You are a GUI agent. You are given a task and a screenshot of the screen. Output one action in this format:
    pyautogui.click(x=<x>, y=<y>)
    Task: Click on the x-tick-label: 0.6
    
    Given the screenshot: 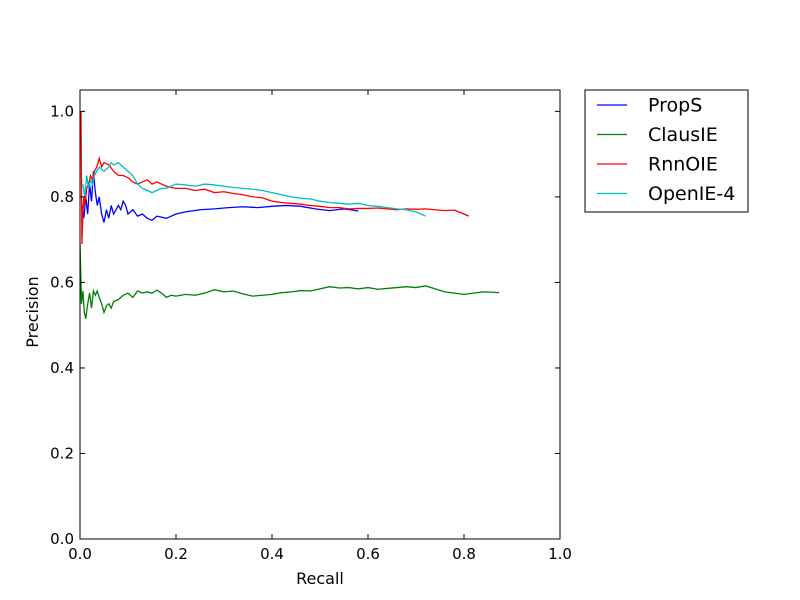 What is the action you would take?
    pyautogui.click(x=368, y=554)
    